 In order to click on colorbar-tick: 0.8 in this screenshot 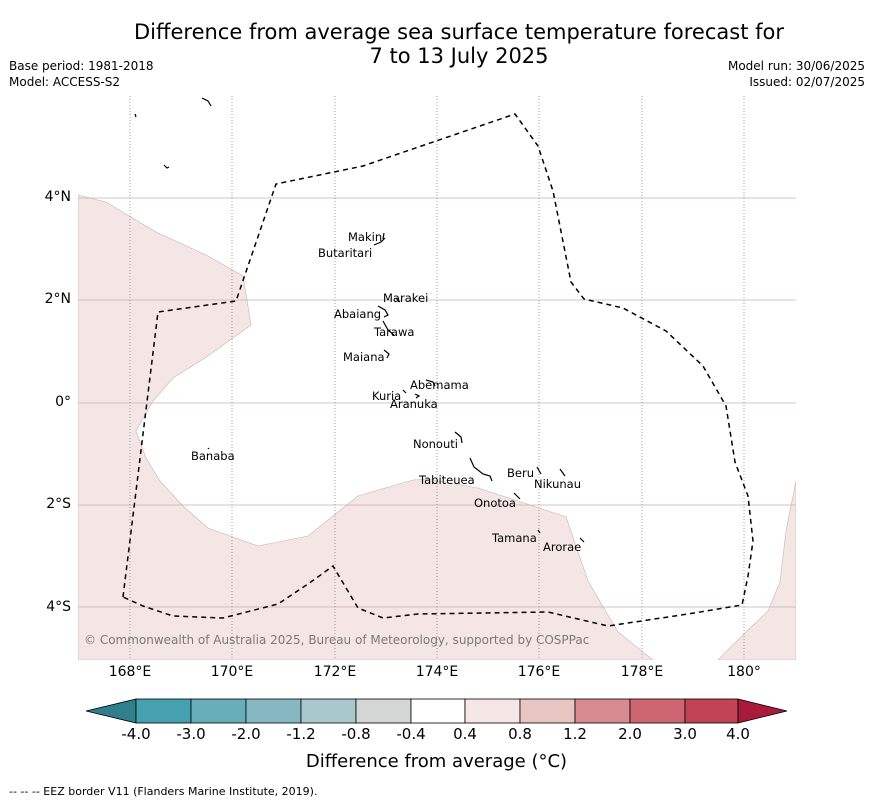, I will do `click(520, 734)`.